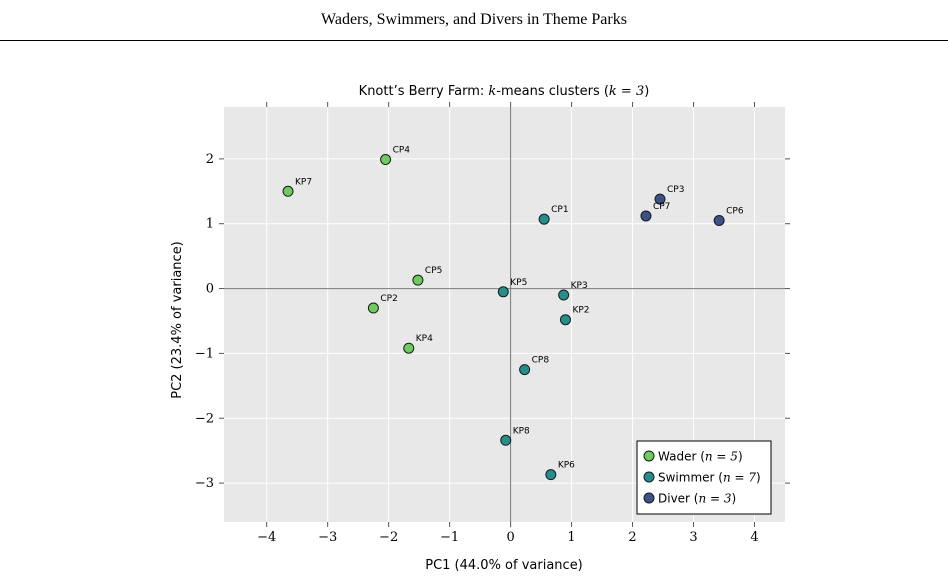 This screenshot has width=948, height=577. What do you see at coordinates (504, 565) in the screenshot?
I see `x-axis-label: PC1 (44.0% of variance)` at bounding box center [504, 565].